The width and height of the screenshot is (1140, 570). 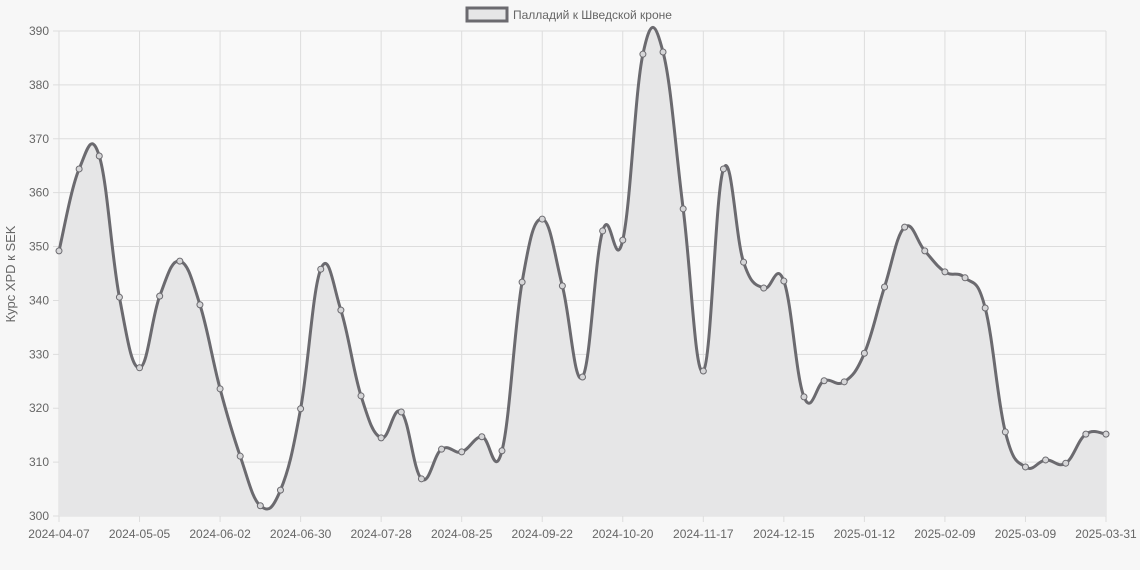 I want to click on y-tick-label: 370, so click(x=39, y=139).